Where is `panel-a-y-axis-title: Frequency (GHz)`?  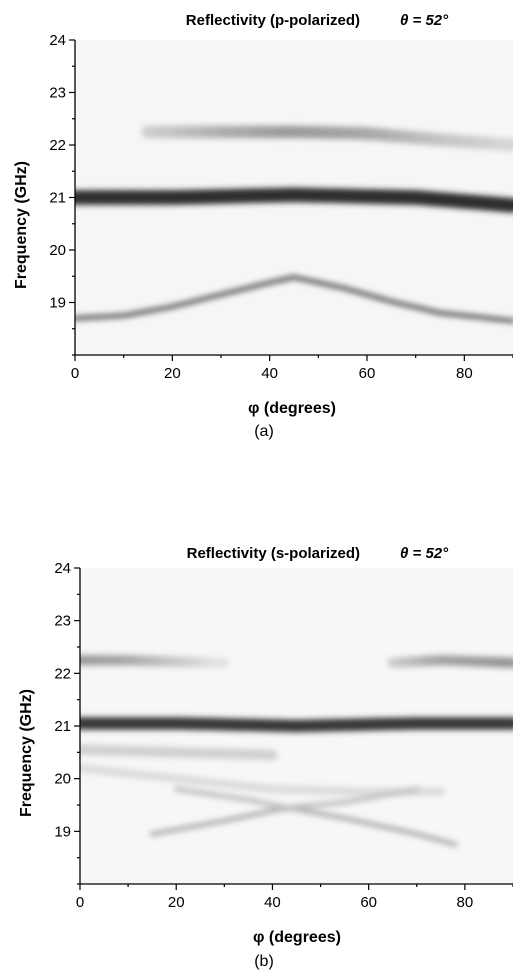
panel-a-y-axis-title: Frequency (GHz) is located at coordinates (21, 225).